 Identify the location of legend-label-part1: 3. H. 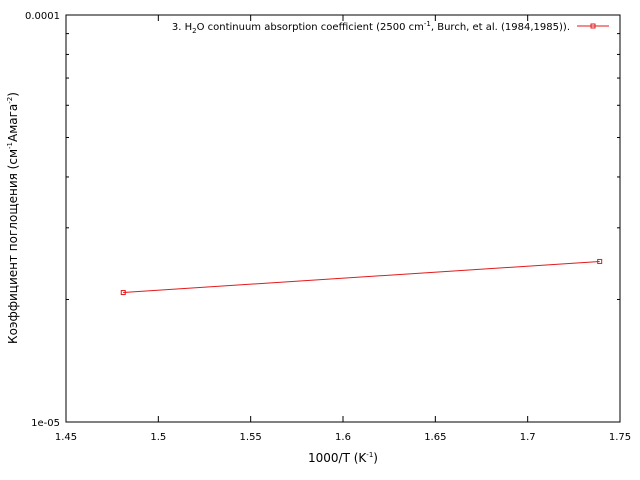
(182, 27).